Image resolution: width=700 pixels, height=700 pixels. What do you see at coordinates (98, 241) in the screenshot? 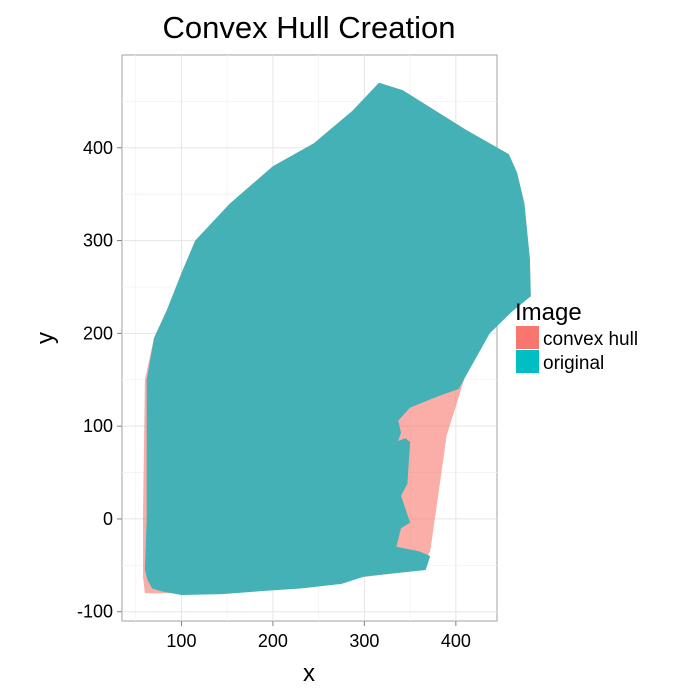
I see `y-tick-label: 300` at bounding box center [98, 241].